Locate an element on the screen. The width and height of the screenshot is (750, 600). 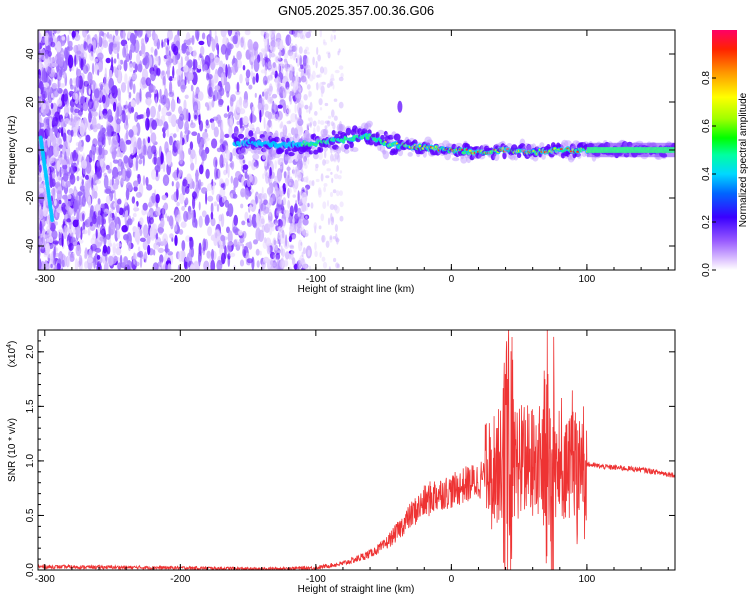
snr-multiplier-text: (x10 is located at coordinates (12, 357).